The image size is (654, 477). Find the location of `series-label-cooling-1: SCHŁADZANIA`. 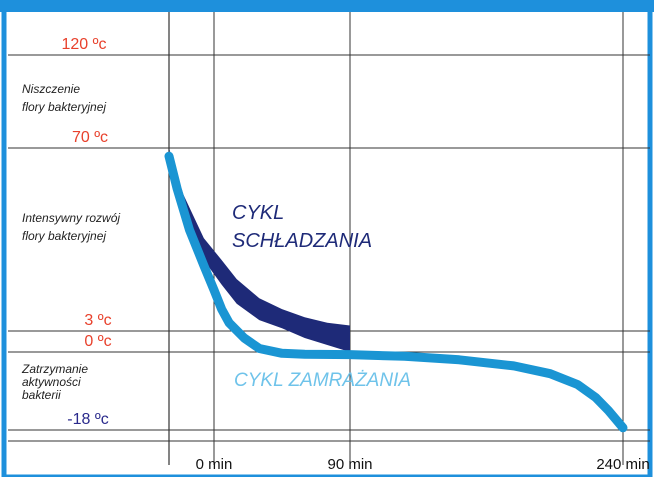

series-label-cooling-1: SCHŁADZANIA is located at coordinates (302, 241).